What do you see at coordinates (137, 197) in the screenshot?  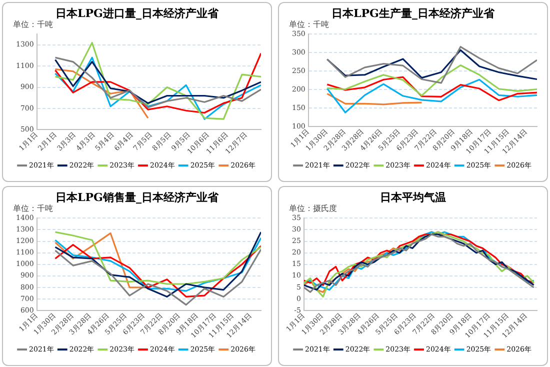 I see `chart-title: 日本LPG销售量_日本经济产业省` at bounding box center [137, 197].